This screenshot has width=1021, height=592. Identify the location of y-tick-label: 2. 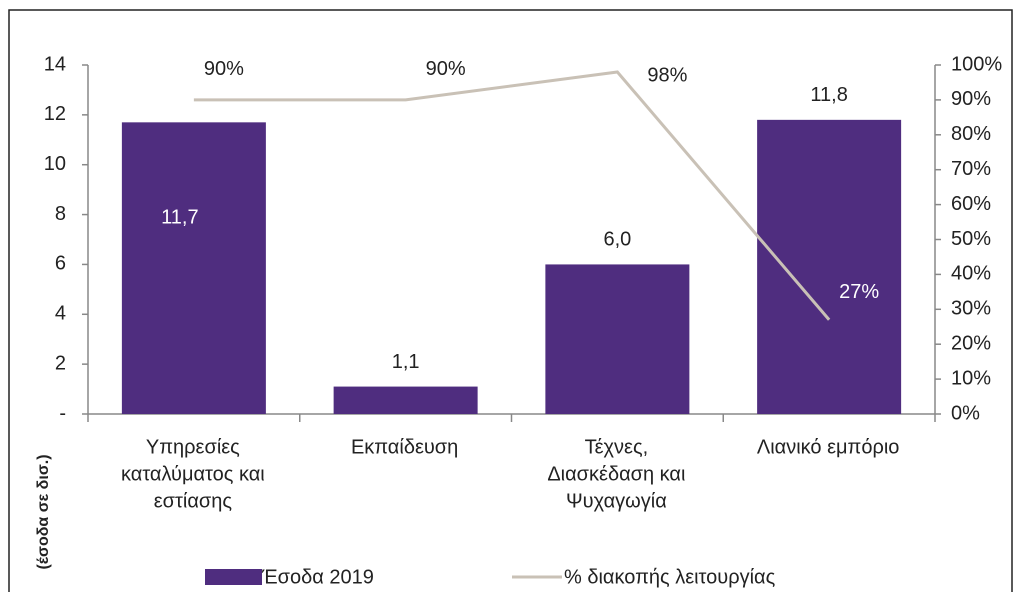
(60, 363).